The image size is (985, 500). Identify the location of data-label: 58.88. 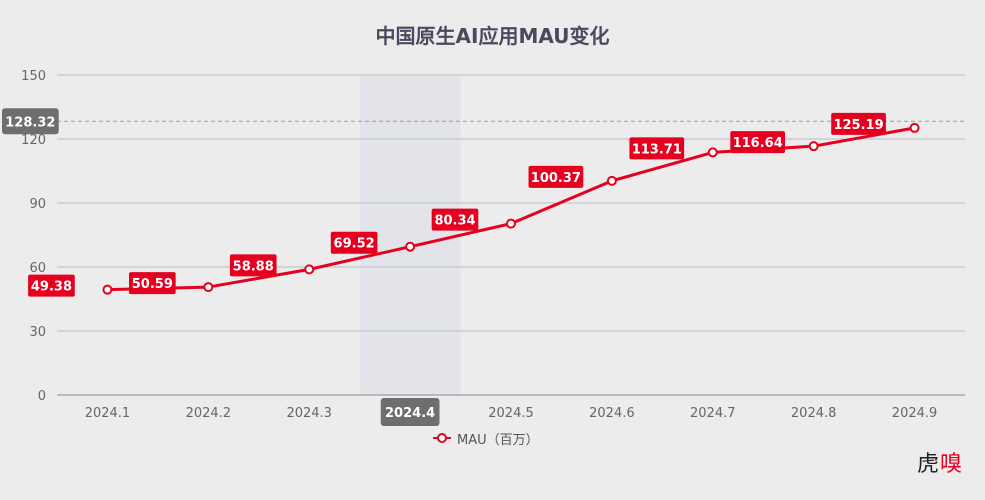
(253, 266).